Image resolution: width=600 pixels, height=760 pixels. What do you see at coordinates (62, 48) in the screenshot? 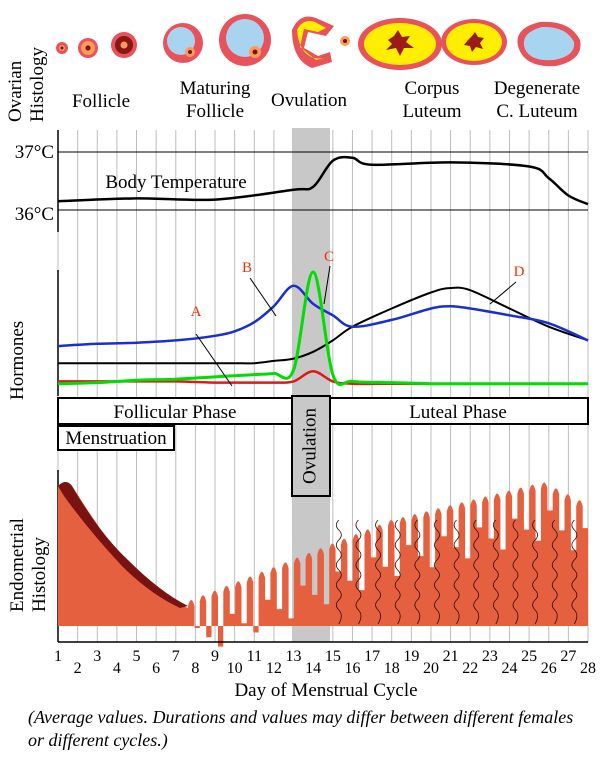
I see `follicle-small-icon` at bounding box center [62, 48].